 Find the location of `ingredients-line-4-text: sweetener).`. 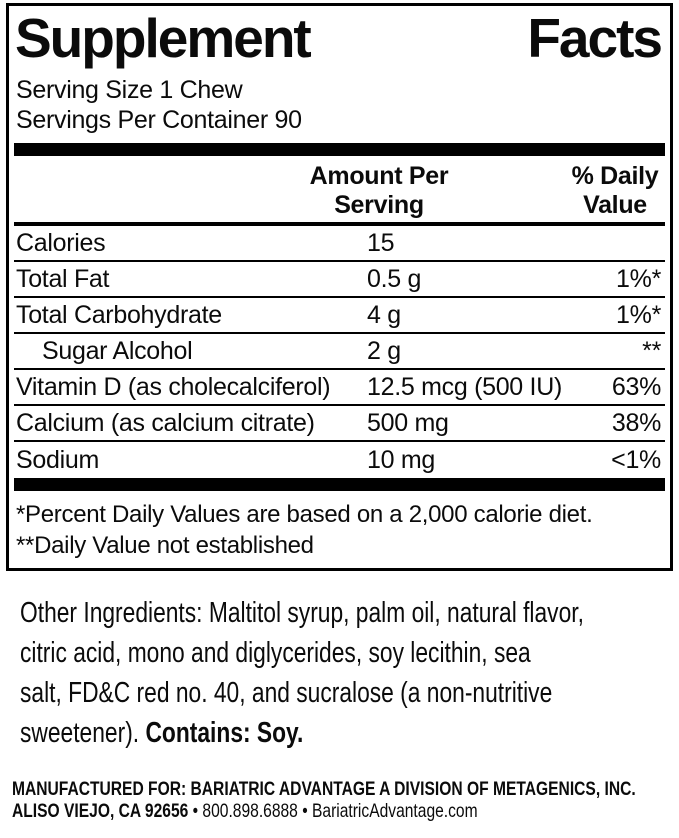

ingredients-line-4-text: sweetener). is located at coordinates (80, 733).